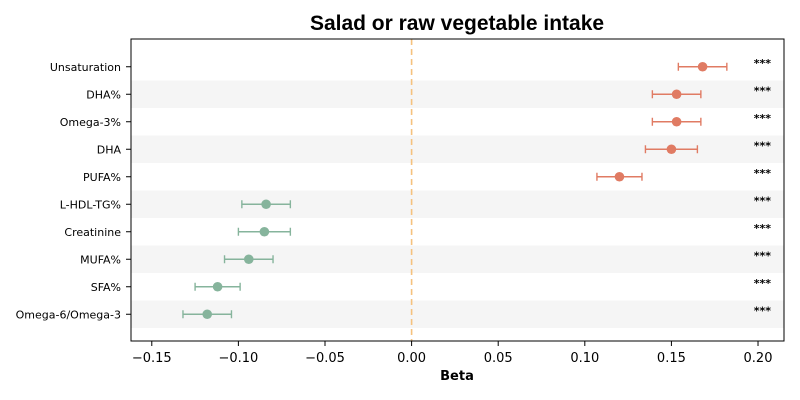 The width and height of the screenshot is (800, 400). What do you see at coordinates (758, 358) in the screenshot?
I see `x-tick-label: 0.20` at bounding box center [758, 358].